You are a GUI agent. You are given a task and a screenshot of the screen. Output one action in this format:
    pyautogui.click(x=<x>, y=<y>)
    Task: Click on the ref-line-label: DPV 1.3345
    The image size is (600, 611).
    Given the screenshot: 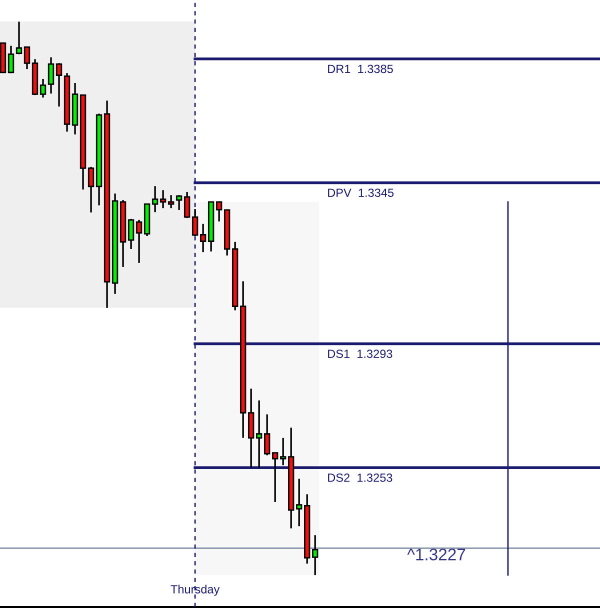 What is the action you would take?
    pyautogui.click(x=361, y=192)
    